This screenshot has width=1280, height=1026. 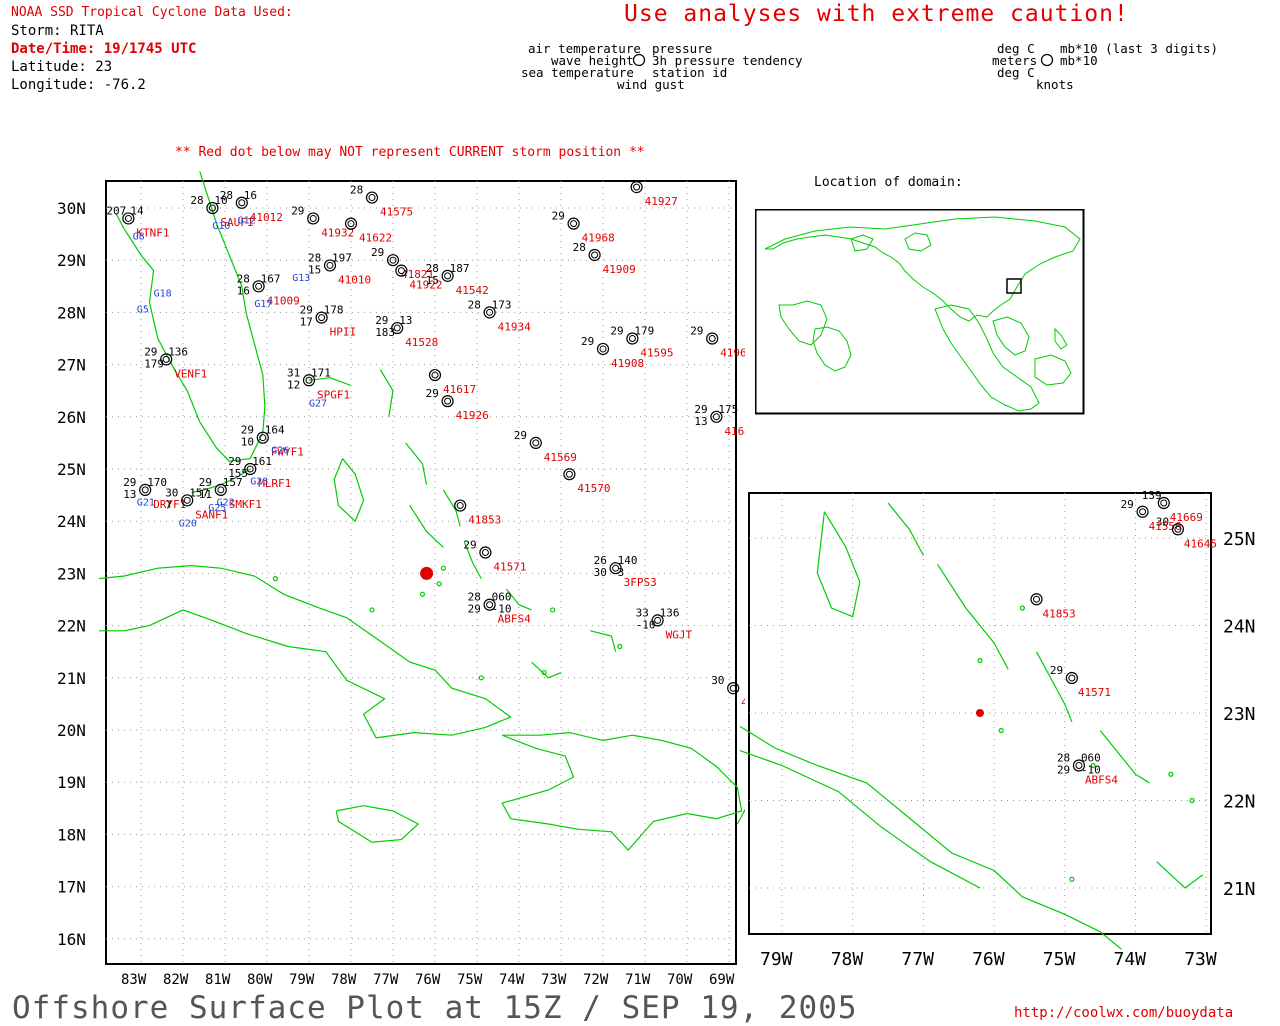 I want to click on lat-tick-label: 25N, so click(x=71, y=469).